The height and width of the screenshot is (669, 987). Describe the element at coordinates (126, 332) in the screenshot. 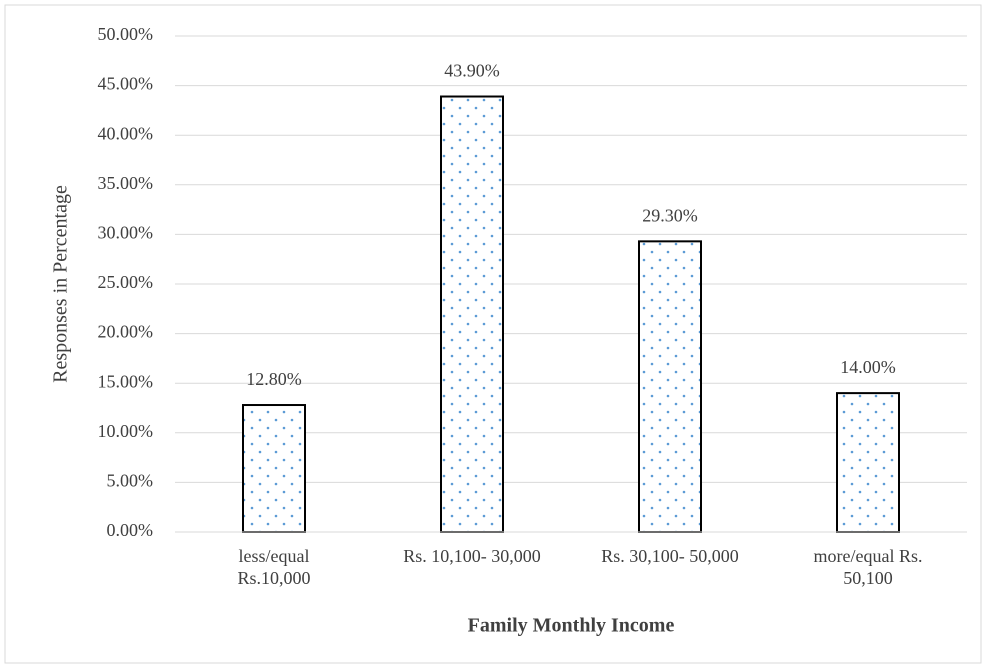

I see `y-tick-label: 20.00%` at that location.